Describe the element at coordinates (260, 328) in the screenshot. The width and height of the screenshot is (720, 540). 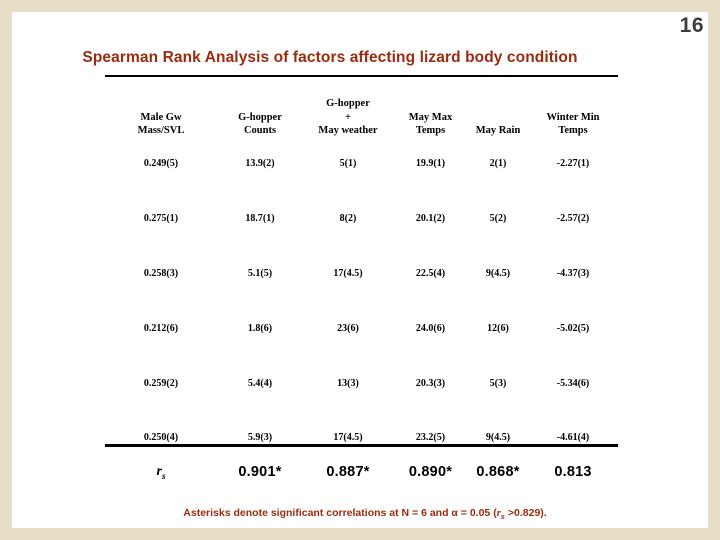
I see `table-cell: 1.8(6)` at that location.